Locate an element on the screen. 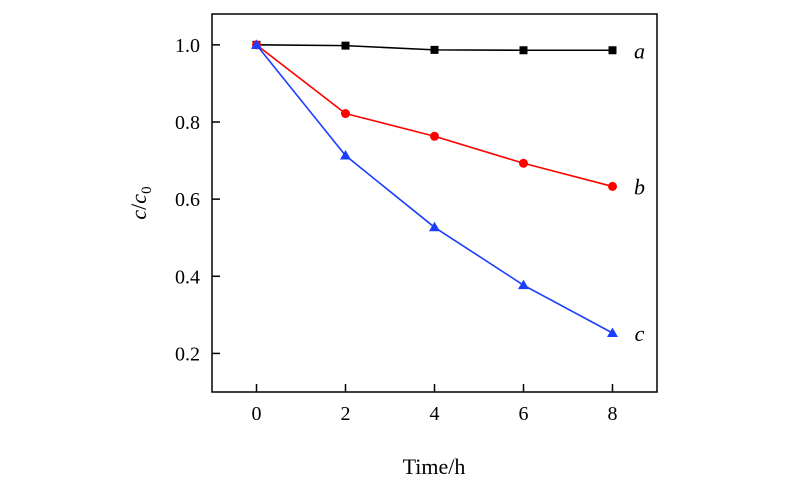  y-axis-title: c/c0 is located at coordinates (140, 202).